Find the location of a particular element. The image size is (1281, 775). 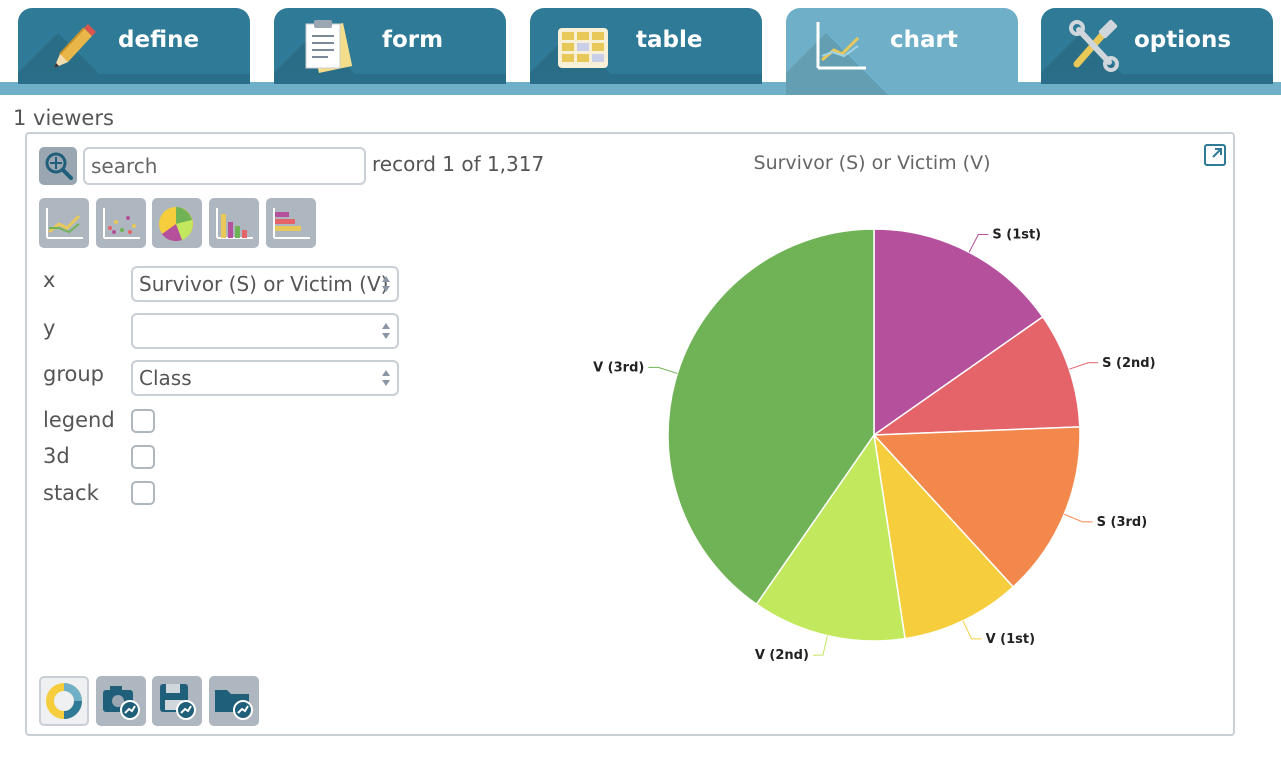

stack-checkbox is located at coordinates (143, 493).